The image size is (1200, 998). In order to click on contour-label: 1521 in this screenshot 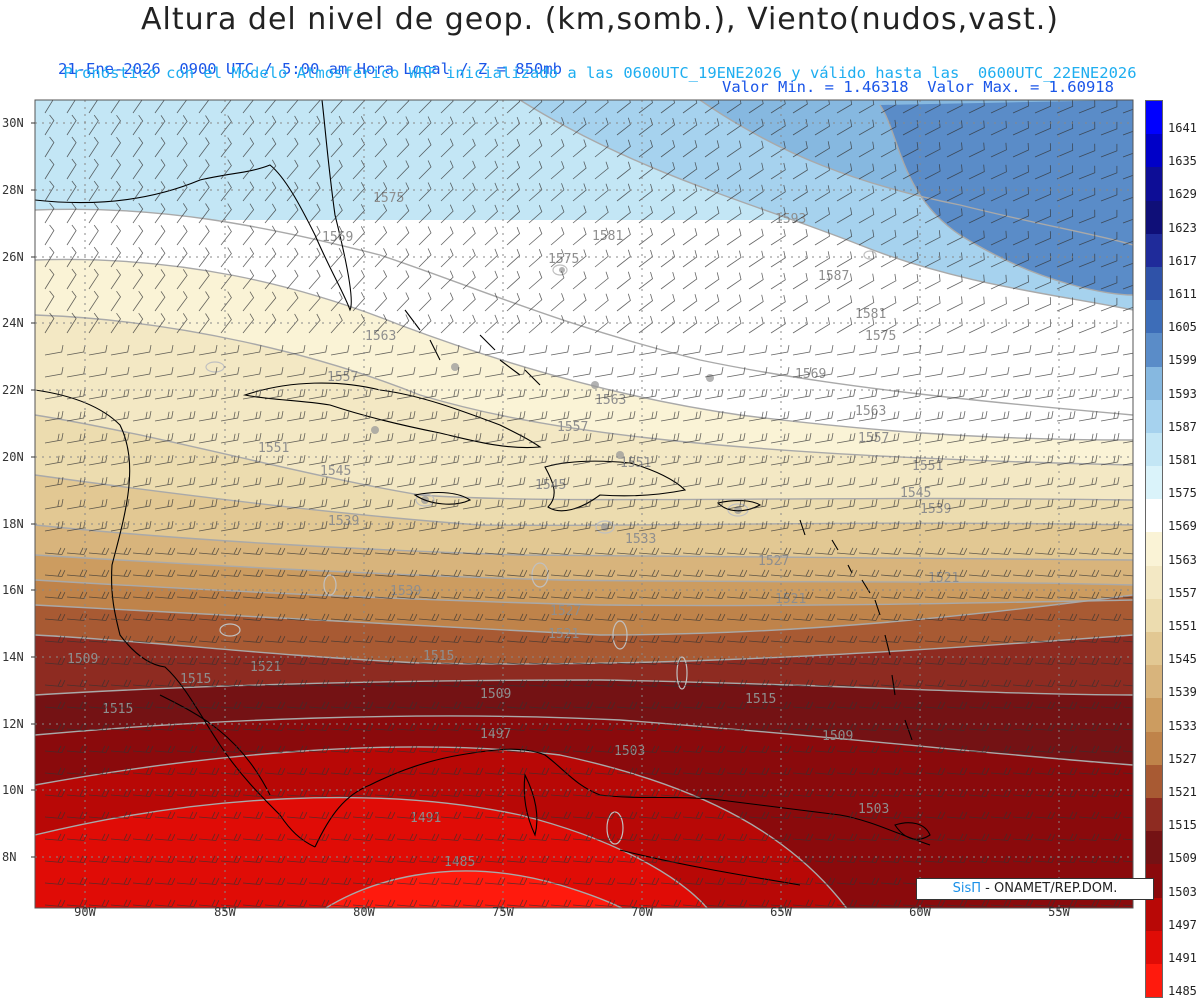, I will do `click(265, 667)`.